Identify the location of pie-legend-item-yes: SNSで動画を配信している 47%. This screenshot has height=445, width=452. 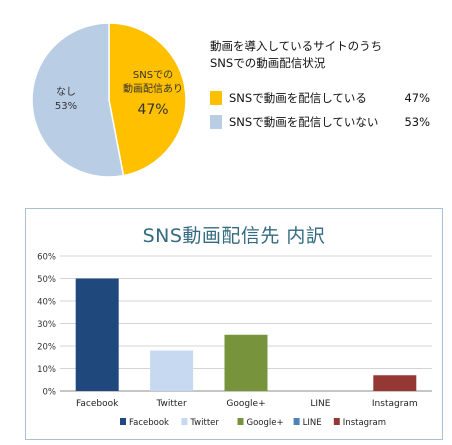
(320, 98).